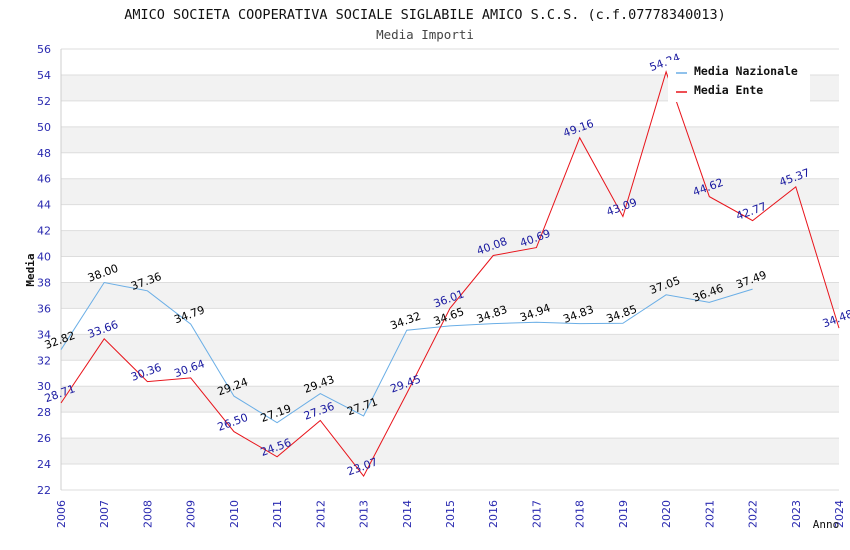 This screenshot has width=850, height=550. Describe the element at coordinates (839, 514) in the screenshot. I see `x-tick-label: 2024` at that location.